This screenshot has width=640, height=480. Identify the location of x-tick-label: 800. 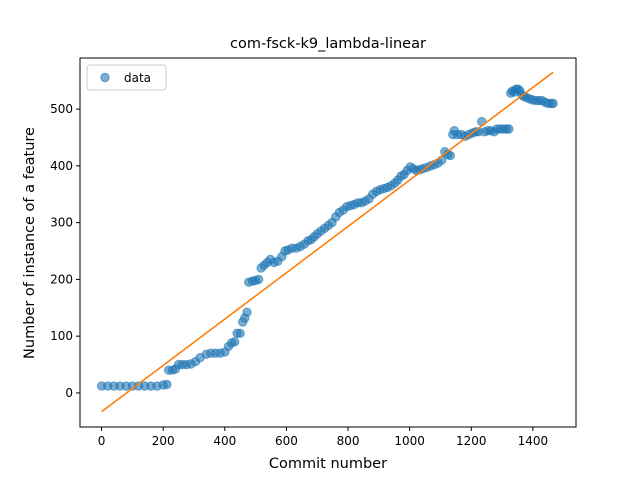
(348, 441).